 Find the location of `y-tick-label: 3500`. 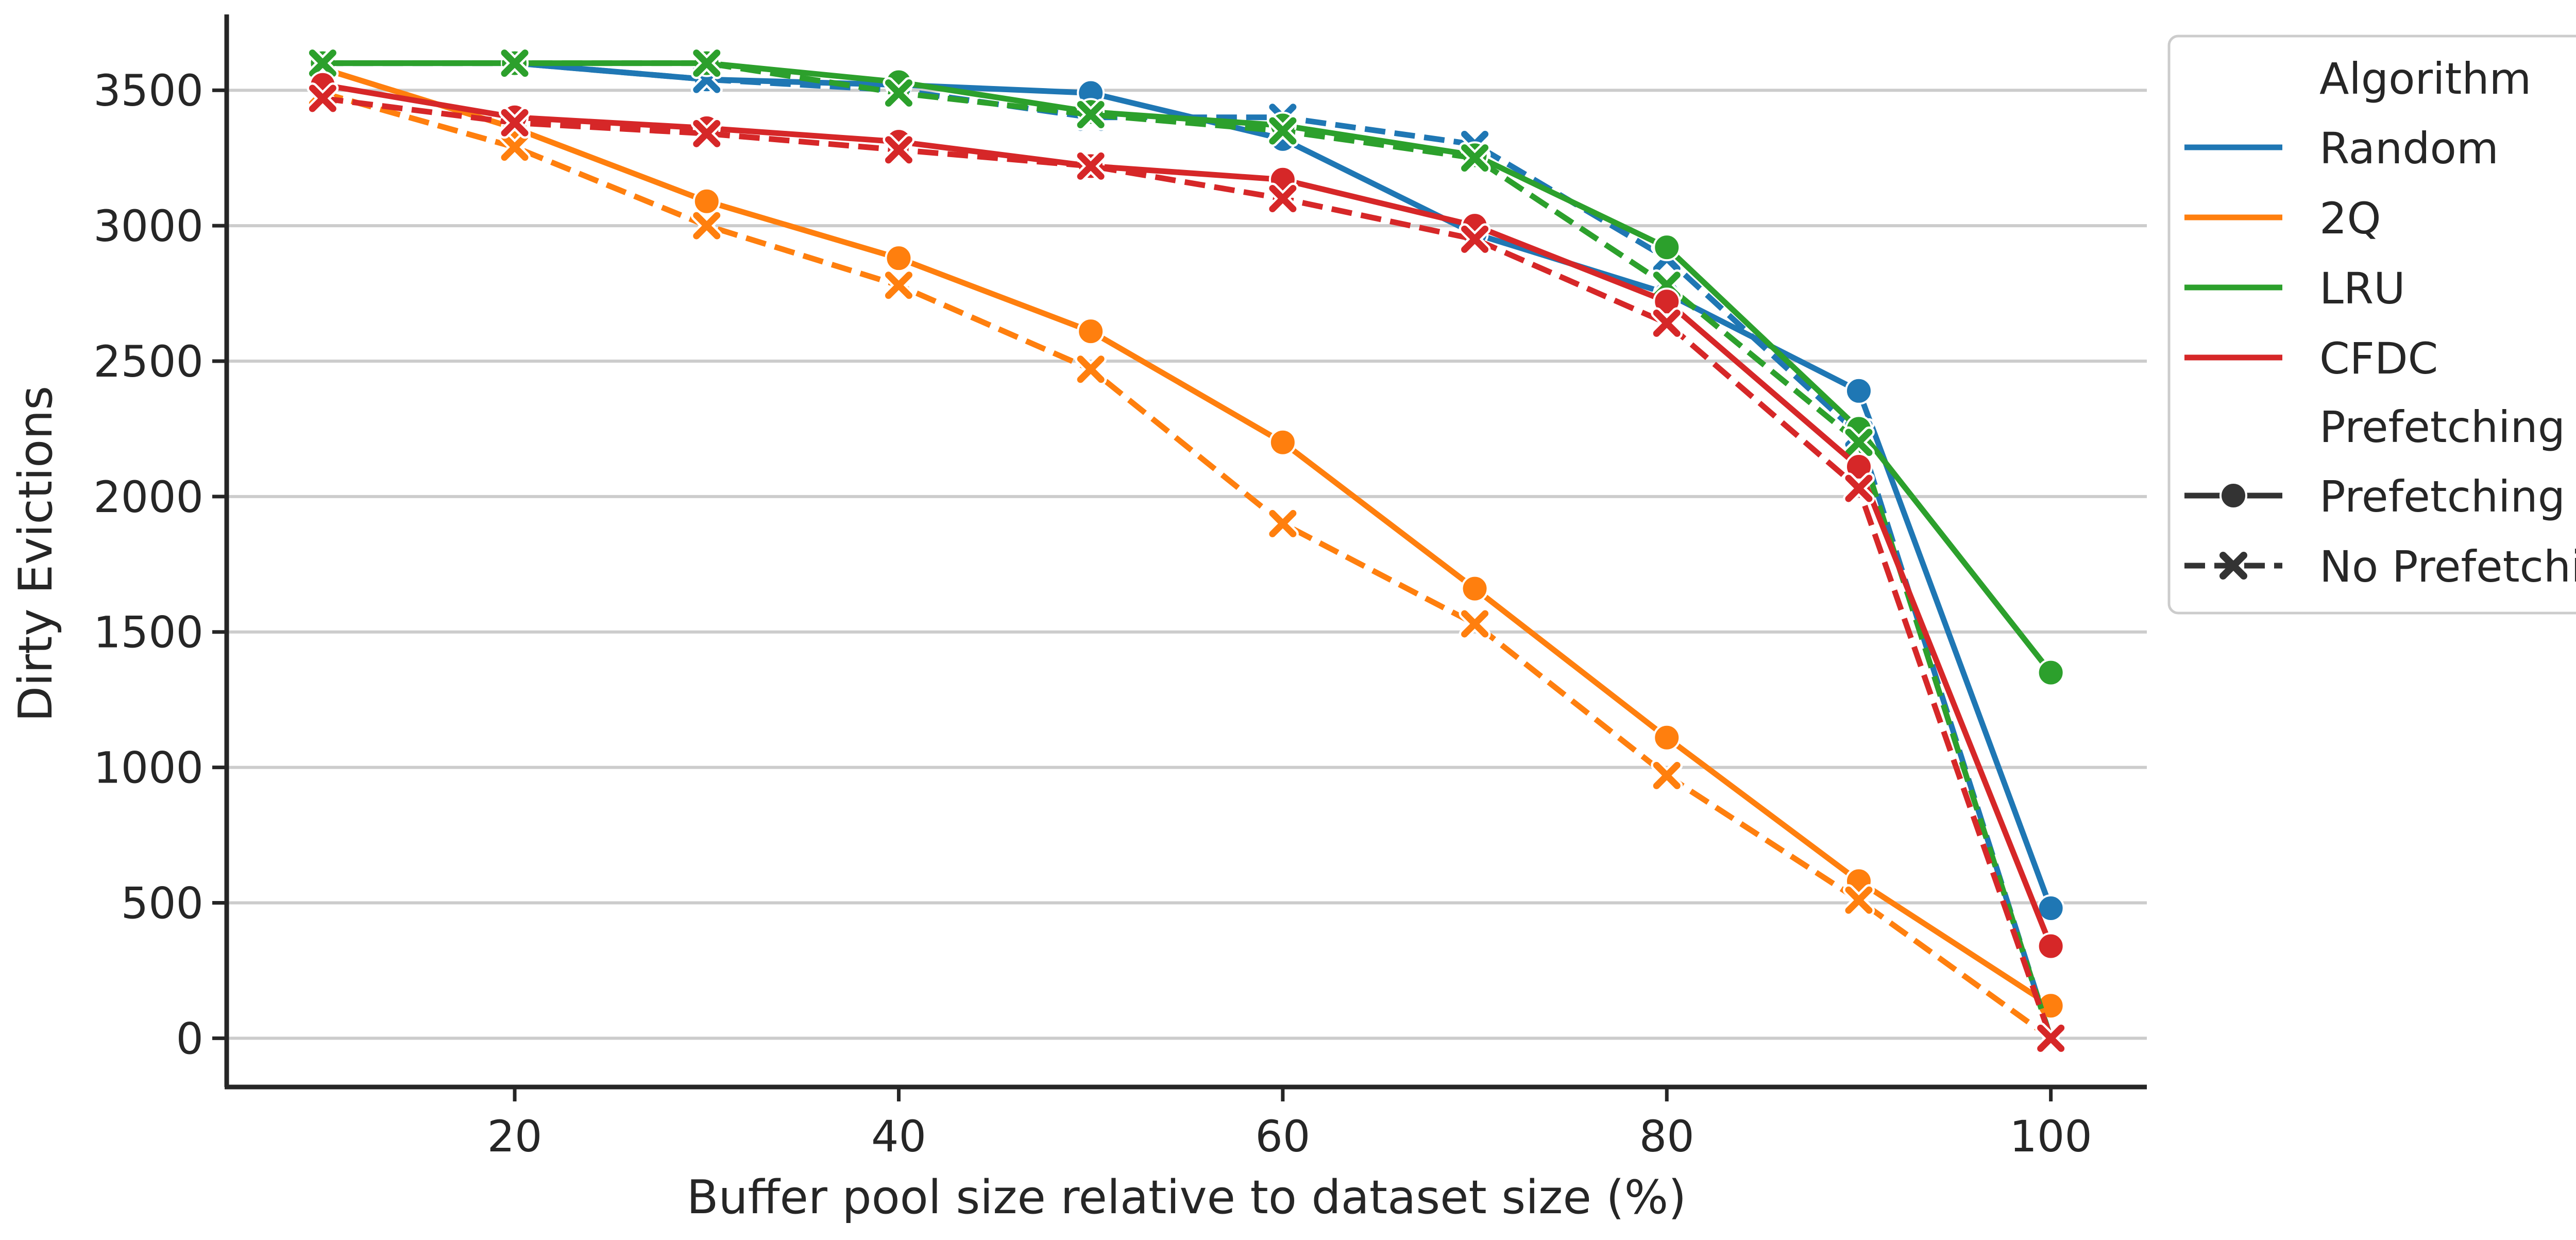

y-tick-label: 3500 is located at coordinates (148, 90).